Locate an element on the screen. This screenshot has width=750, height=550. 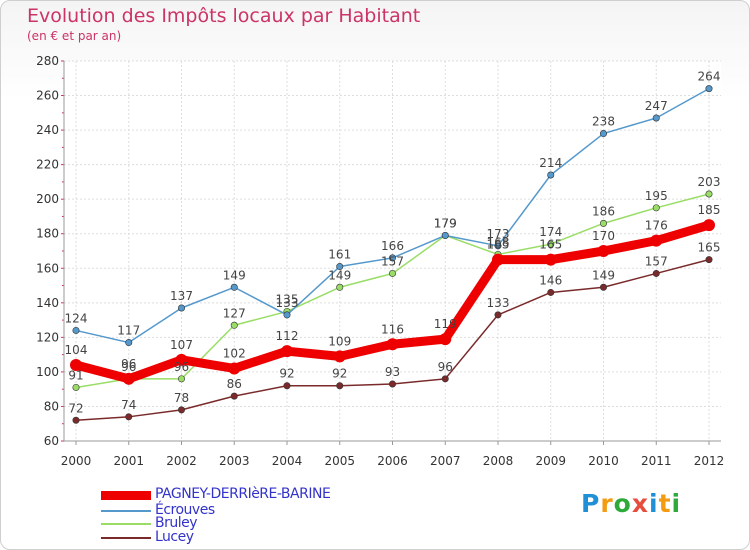
x-tick-label: 2005 is located at coordinates (339, 461).